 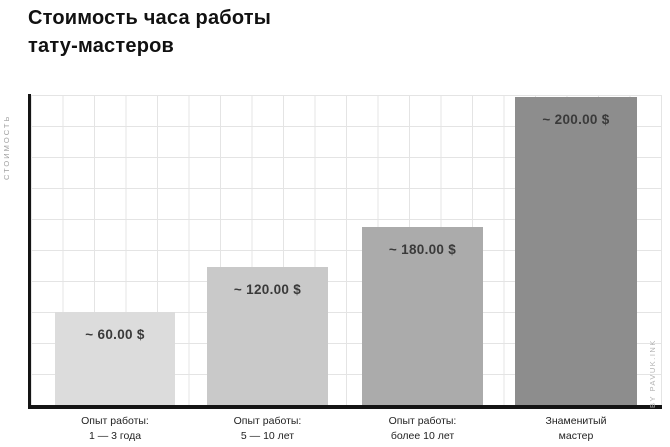 I want to click on bar-value-label: ~ 60.00 $, so click(x=115, y=334).